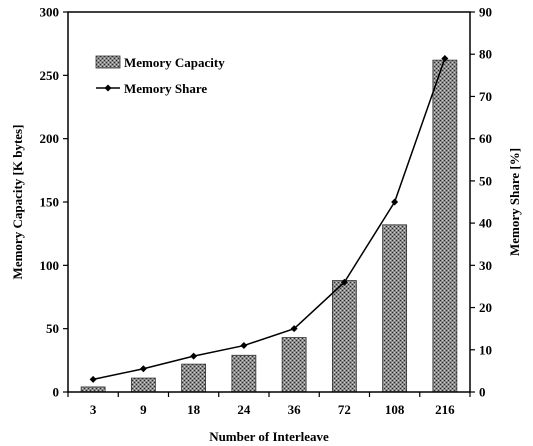 This screenshot has height=446, width=533. What do you see at coordinates (52, 328) in the screenshot?
I see `left-tick-label: 50` at bounding box center [52, 328].